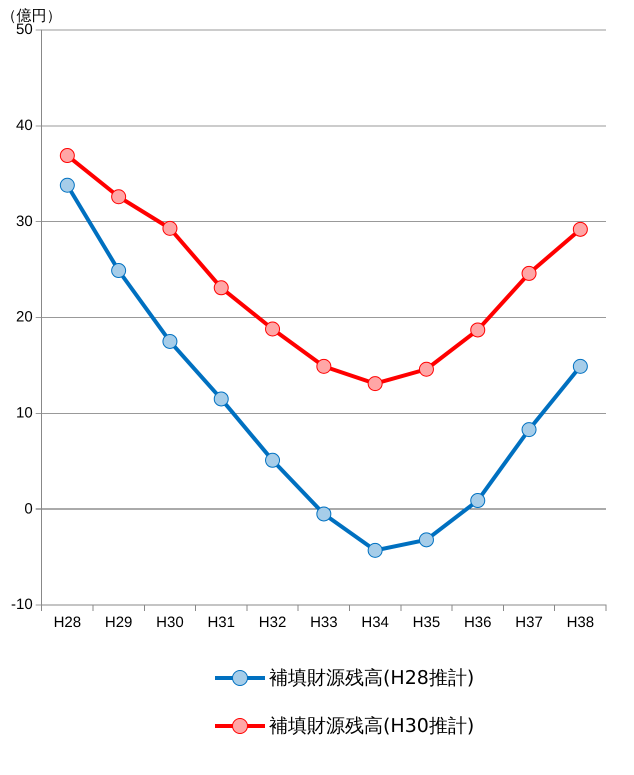 This screenshot has width=634, height=775. I want to click on y-tick-label: 20, so click(24, 317).